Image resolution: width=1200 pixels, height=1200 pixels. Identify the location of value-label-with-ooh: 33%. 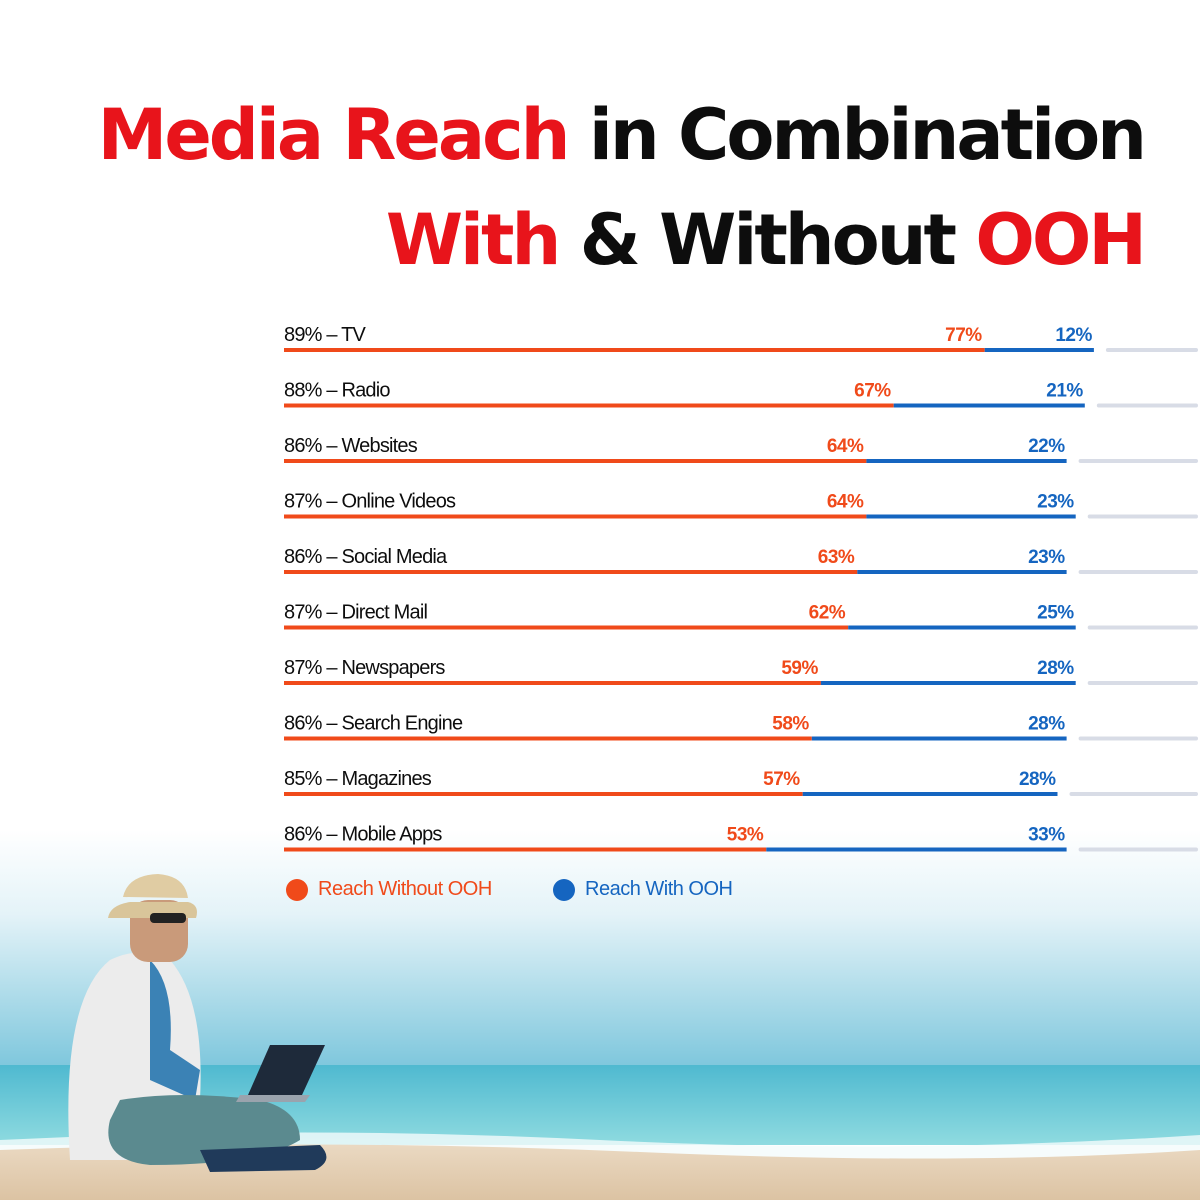
(1046, 835).